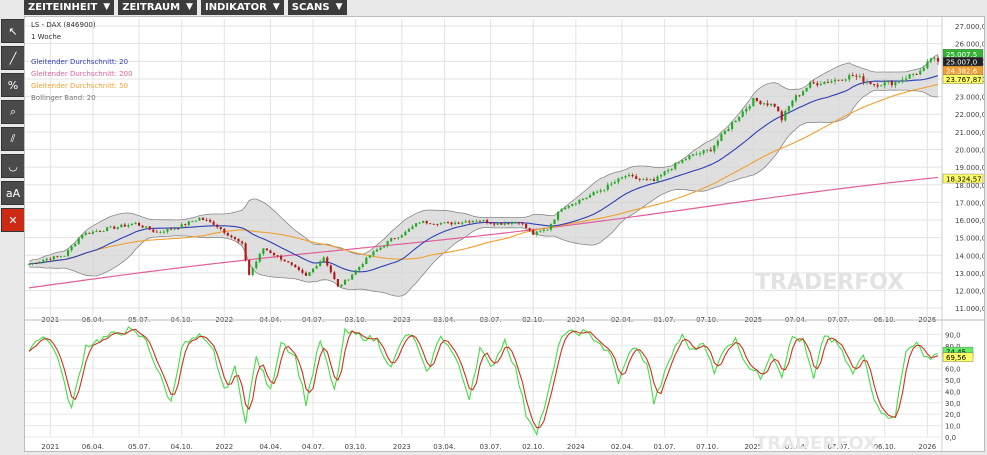  Describe the element at coordinates (664, 447) in the screenshot. I see `x-tick-label: 01.07.` at that location.